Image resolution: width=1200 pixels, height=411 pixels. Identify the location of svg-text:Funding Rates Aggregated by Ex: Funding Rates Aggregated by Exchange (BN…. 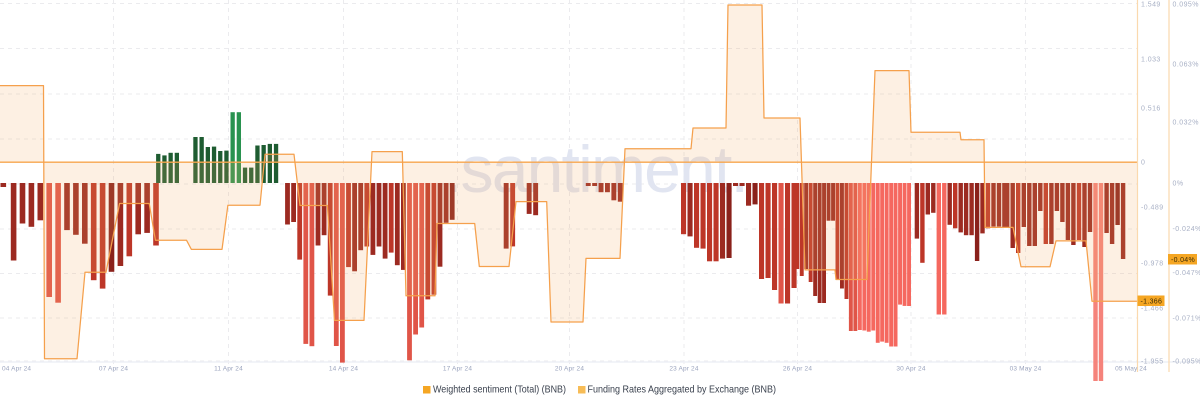
(682, 390).